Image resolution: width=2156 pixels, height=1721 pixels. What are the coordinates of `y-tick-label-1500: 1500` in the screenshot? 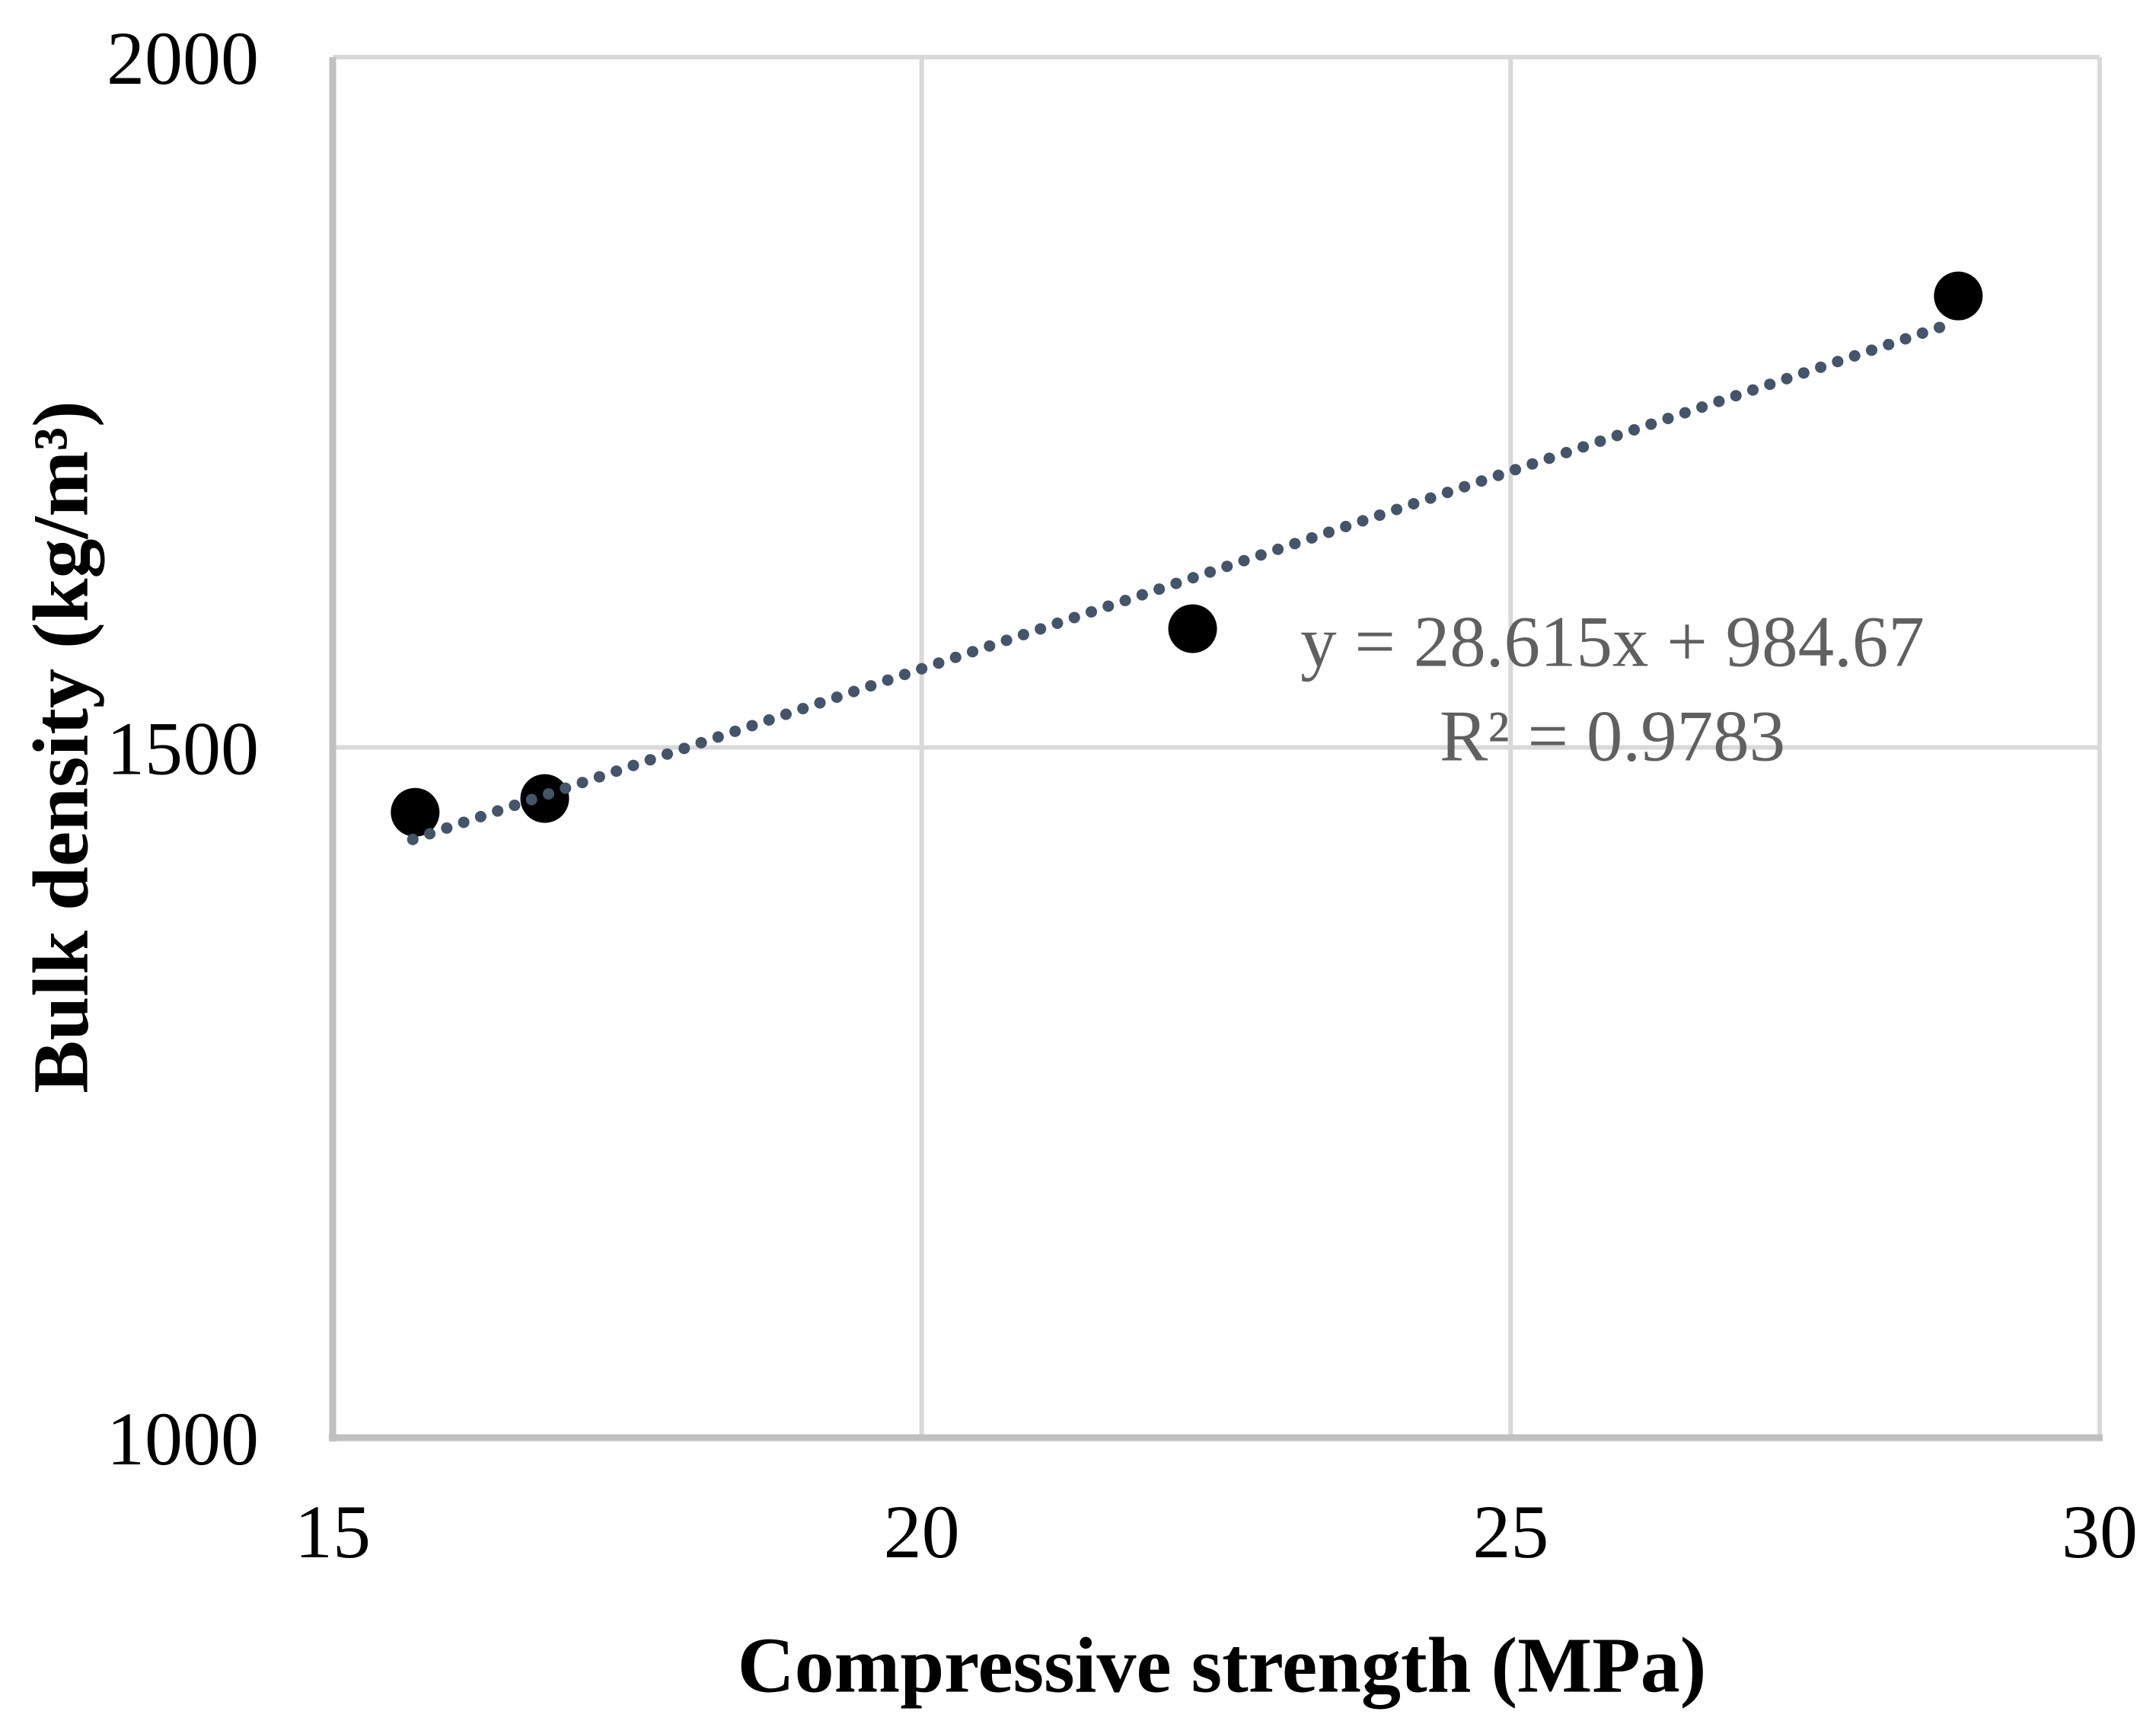 It's located at (183, 749).